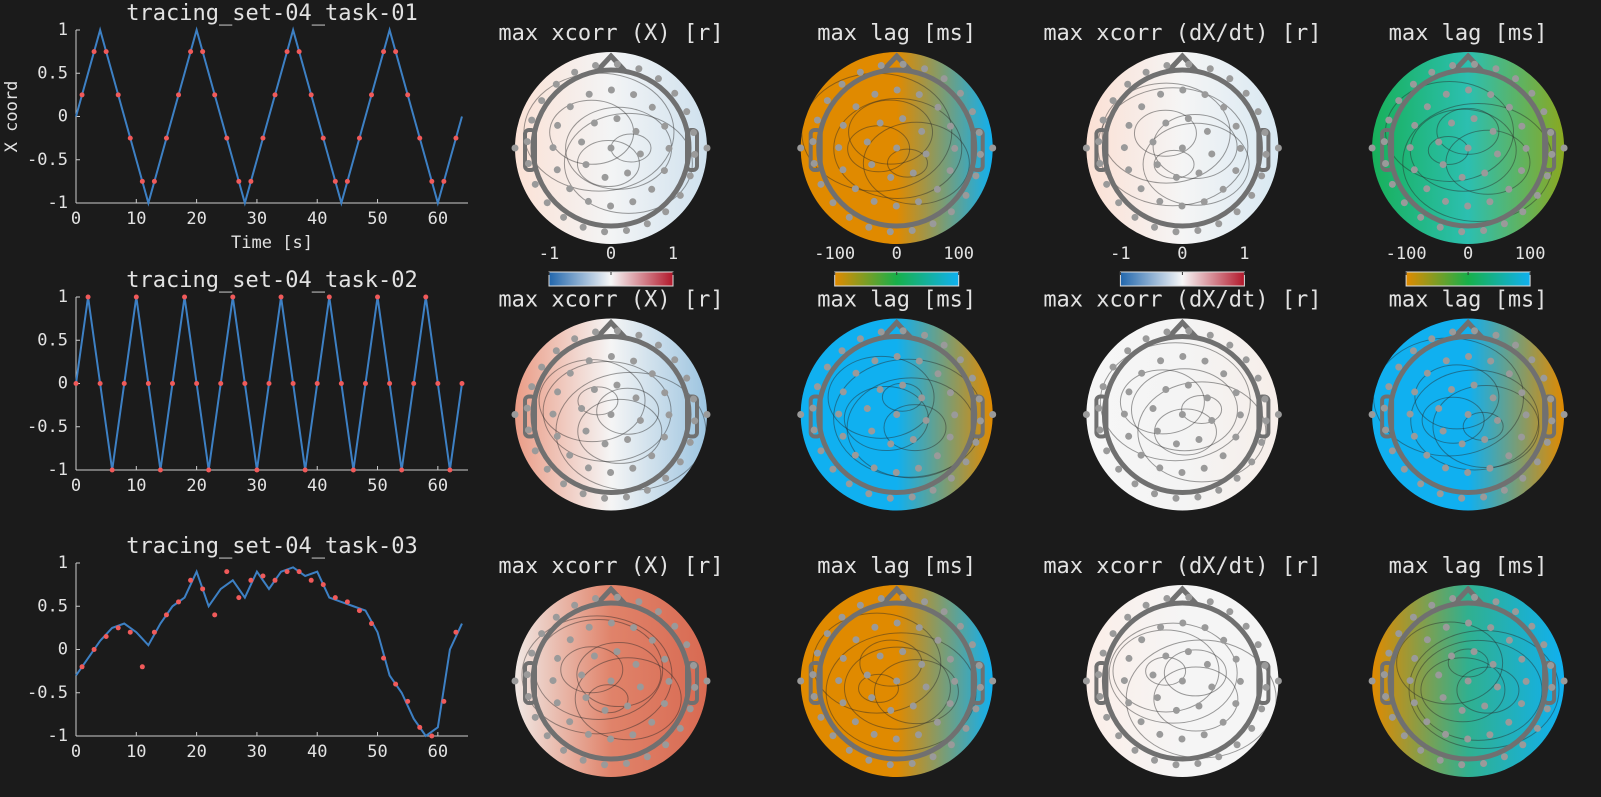 This screenshot has height=797, width=1601. What do you see at coordinates (63, 117) in the screenshot?
I see `y-tick-label: 0` at bounding box center [63, 117].